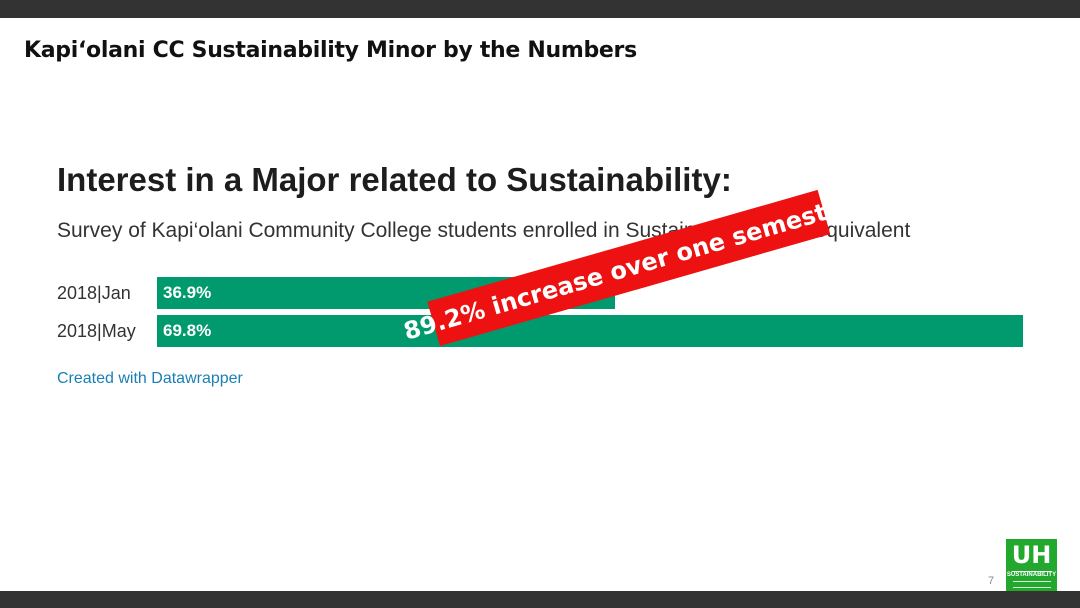 This screenshot has height=608, width=1080. Describe the element at coordinates (991, 581) in the screenshot. I see `page-number: 7` at that location.